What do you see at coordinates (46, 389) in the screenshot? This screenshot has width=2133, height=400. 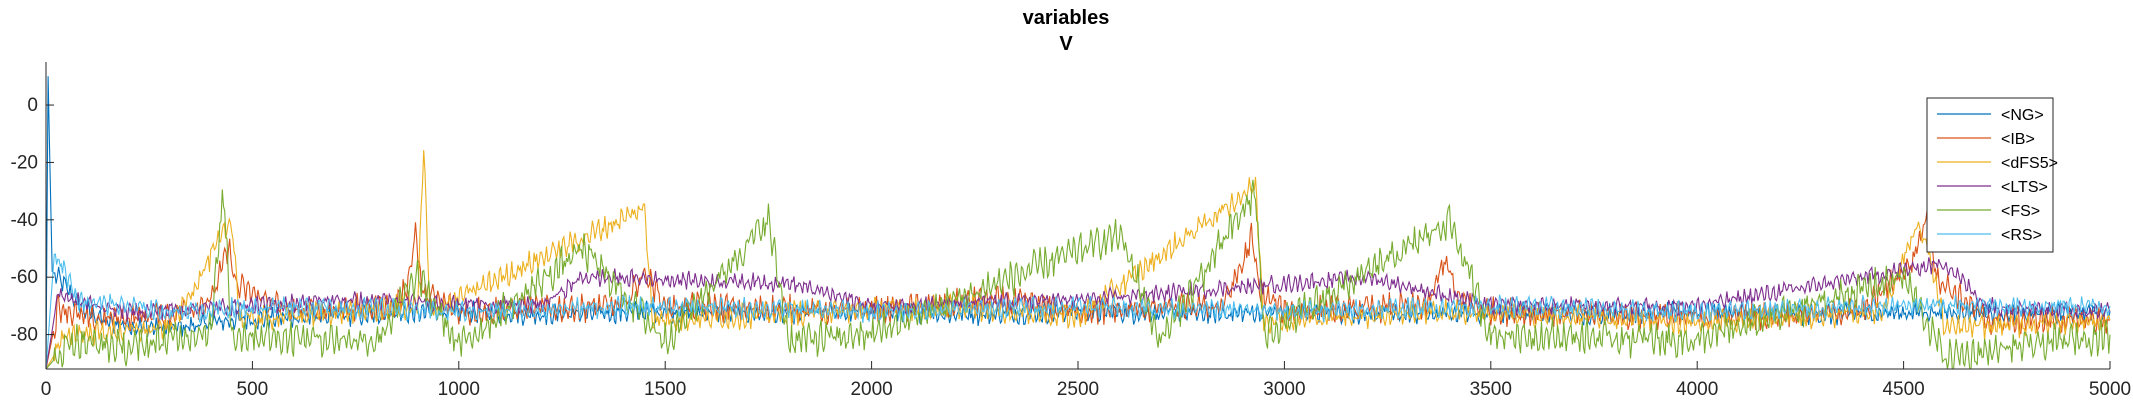 I see `x-tick-label: 0` at bounding box center [46, 389].